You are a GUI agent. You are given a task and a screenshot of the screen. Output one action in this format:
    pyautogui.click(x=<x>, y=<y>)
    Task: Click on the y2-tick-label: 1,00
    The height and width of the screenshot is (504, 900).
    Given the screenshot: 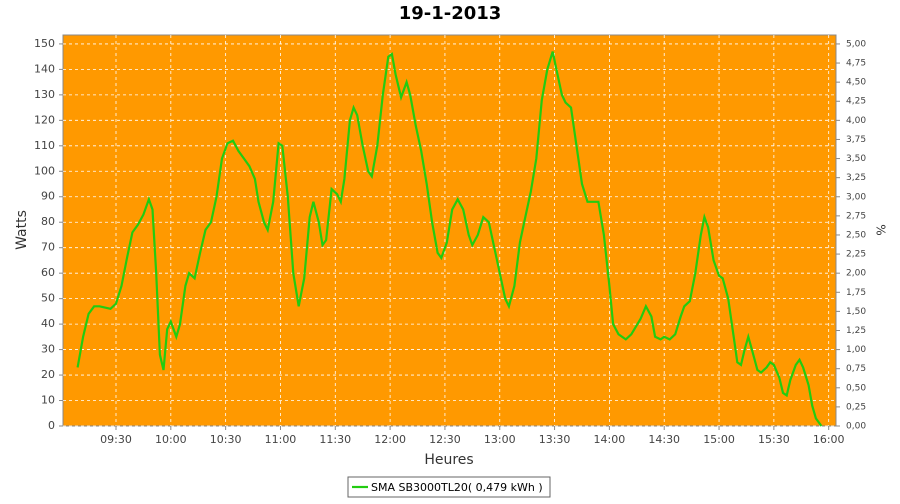 What is the action you would take?
    pyautogui.click(x=856, y=350)
    